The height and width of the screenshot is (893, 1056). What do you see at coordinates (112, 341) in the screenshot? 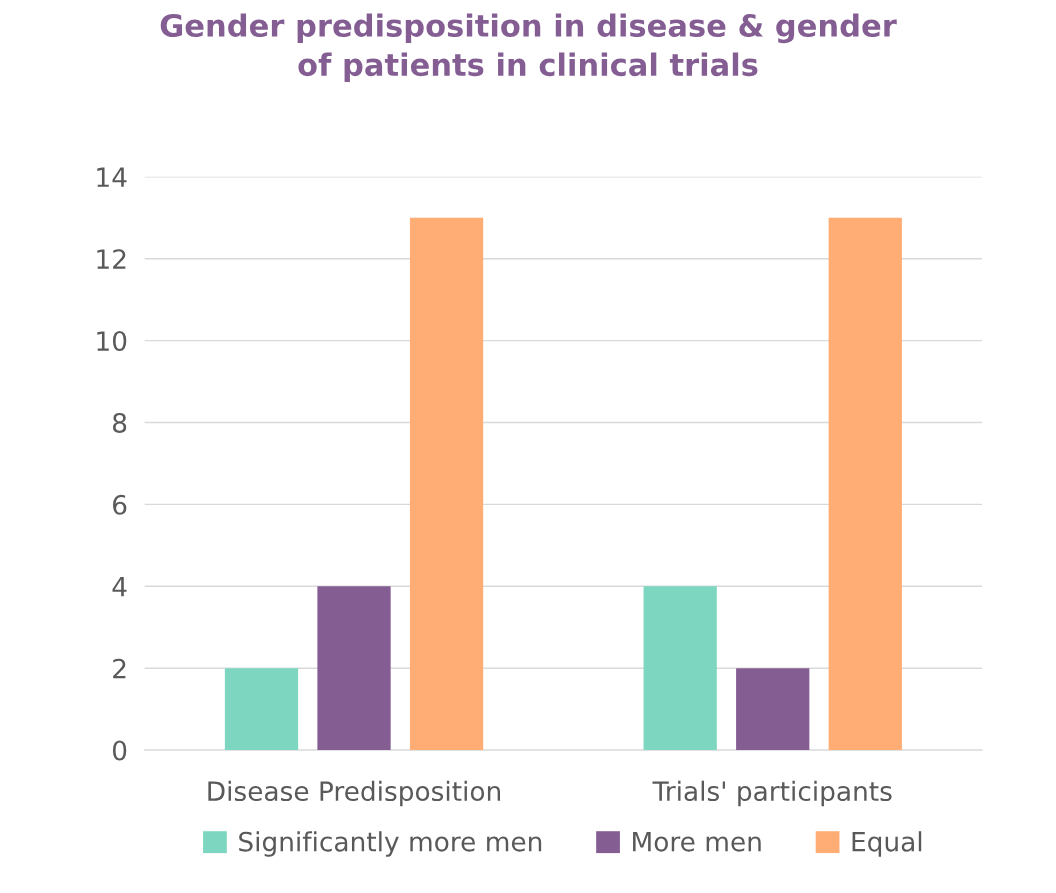
I see `y-tick-label: 10` at bounding box center [112, 341].